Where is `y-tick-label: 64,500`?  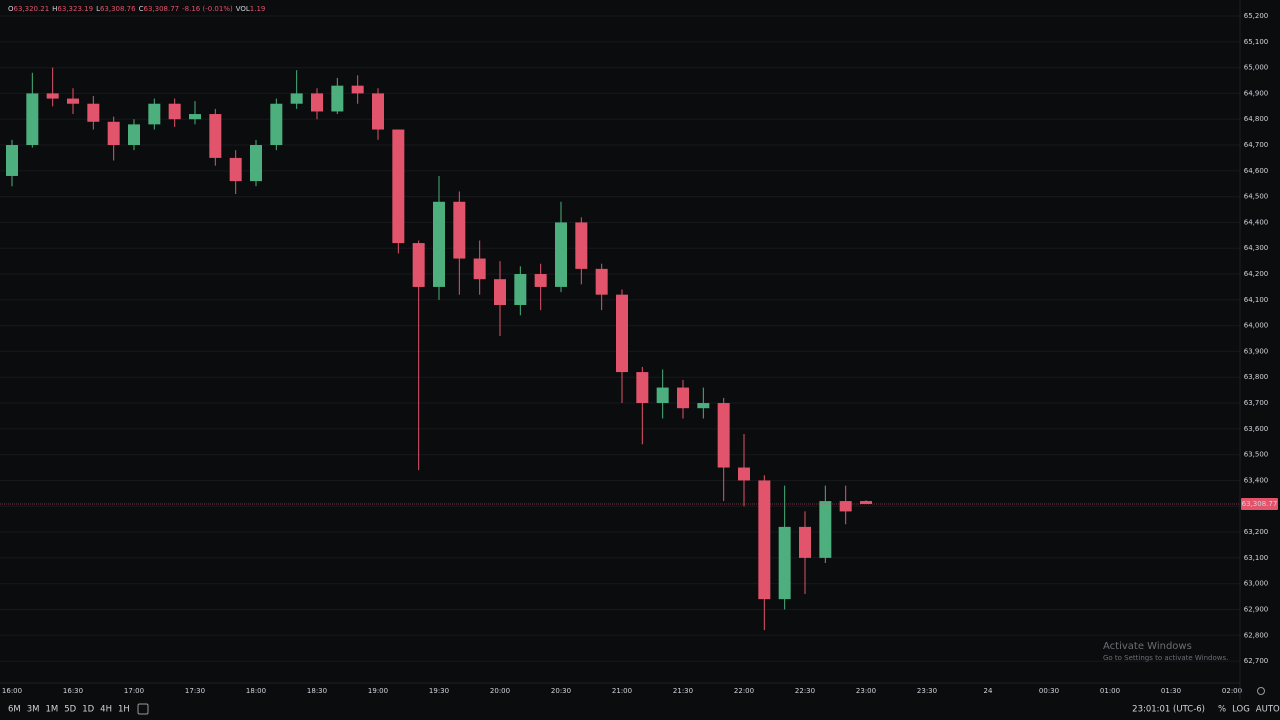
y-tick-label: 64,500 is located at coordinates (1256, 197).